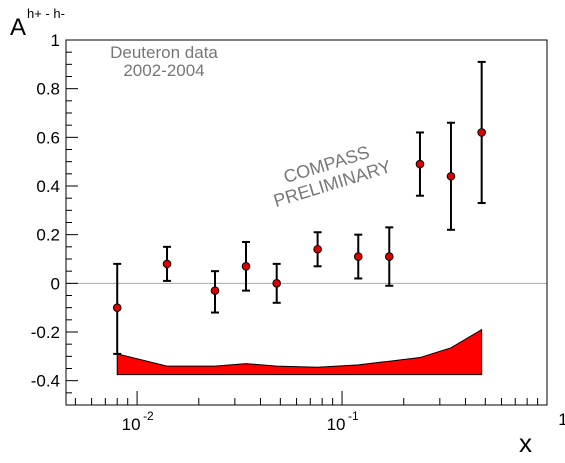 Image resolution: width=565 pixels, height=463 pixels. Describe the element at coordinates (353, 416) in the screenshot. I see `x-tick-label-exponent: -1` at that location.